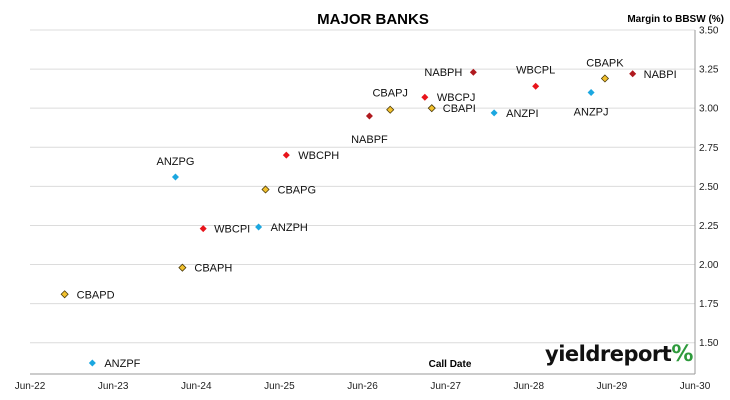 This screenshot has width=730, height=400. What do you see at coordinates (536, 86) in the screenshot?
I see `point-wbcpl` at bounding box center [536, 86].